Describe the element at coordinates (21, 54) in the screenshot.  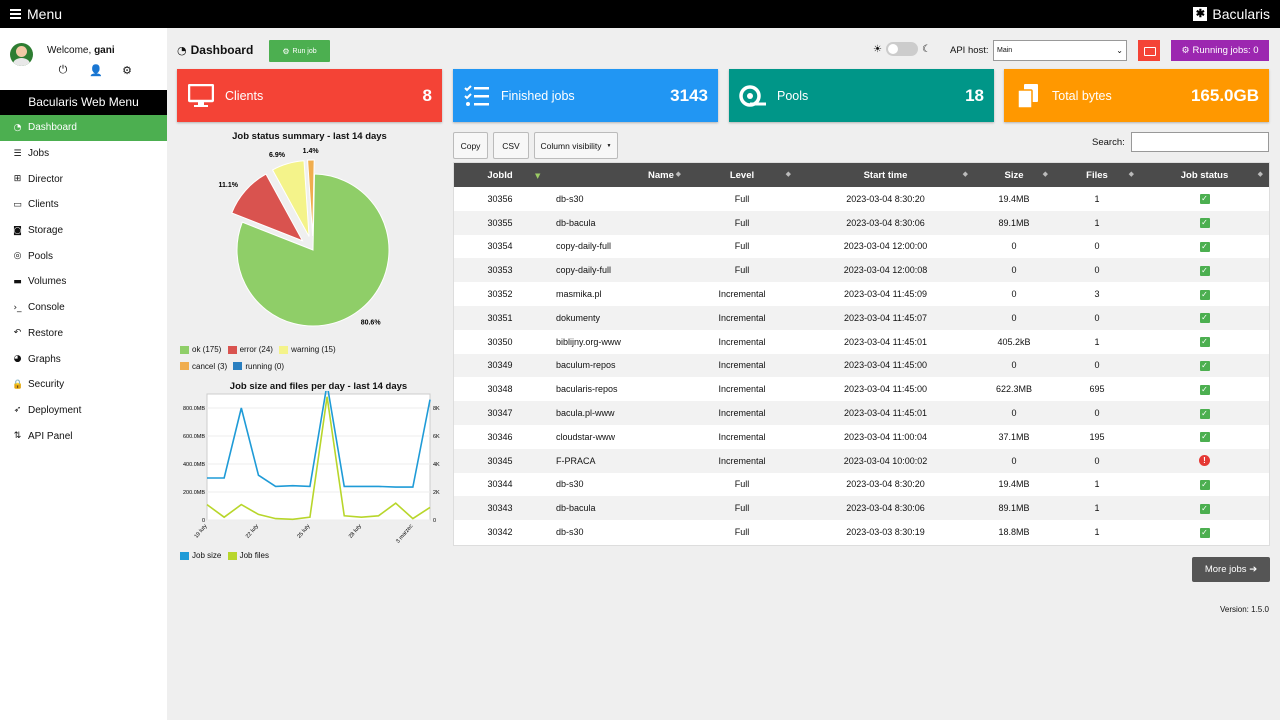
I see `avatar` at that location.